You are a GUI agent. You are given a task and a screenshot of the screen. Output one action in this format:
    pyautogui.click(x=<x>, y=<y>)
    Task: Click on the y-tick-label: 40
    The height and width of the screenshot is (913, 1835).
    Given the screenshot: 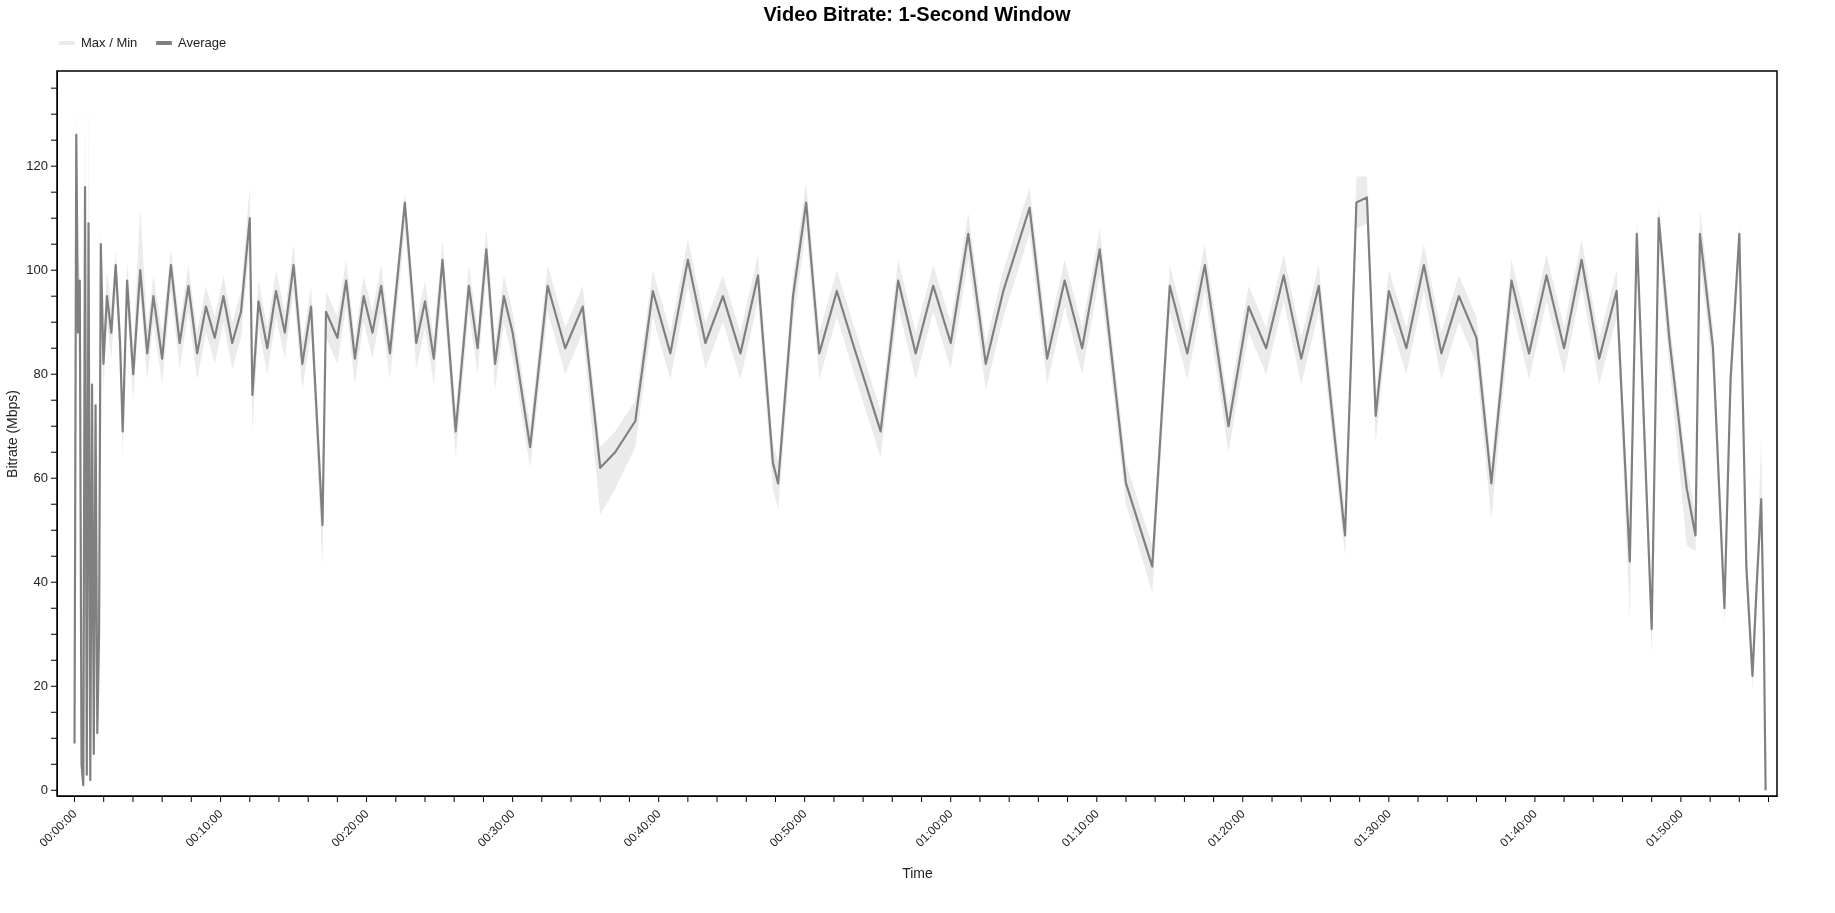 What is the action you would take?
    pyautogui.click(x=40, y=582)
    